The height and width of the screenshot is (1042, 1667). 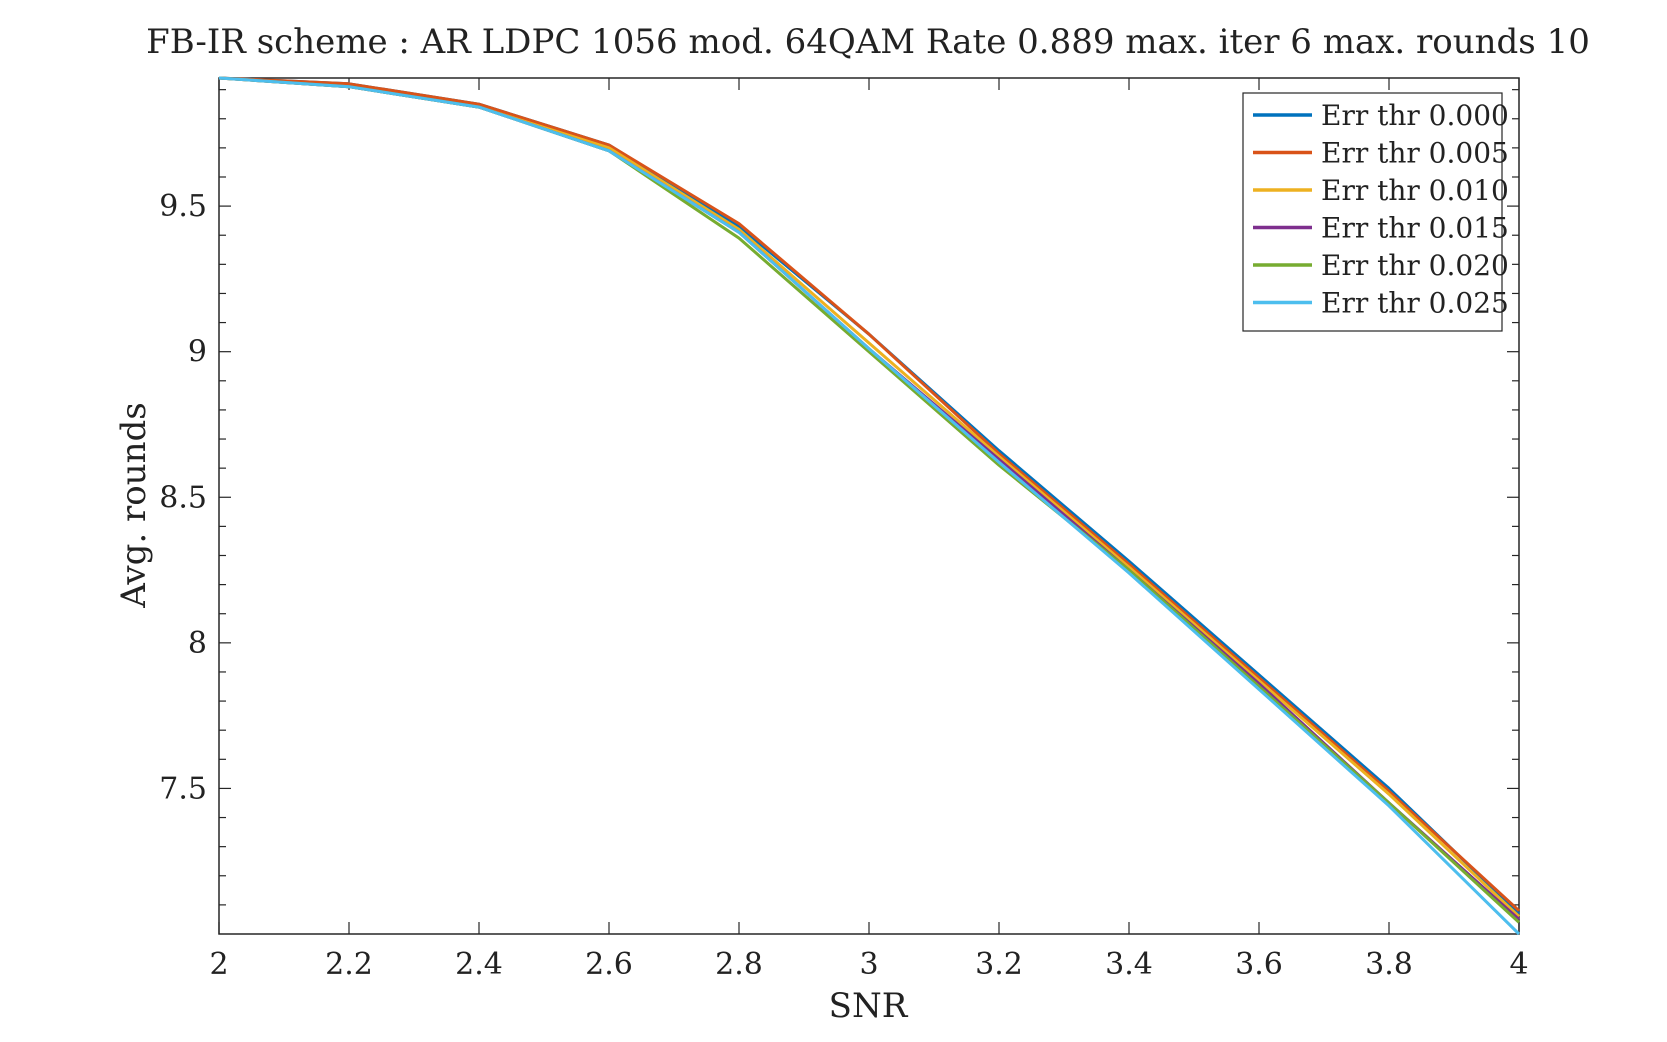 I want to click on legend-label-5: Err thr 0.025, so click(x=1415, y=303).